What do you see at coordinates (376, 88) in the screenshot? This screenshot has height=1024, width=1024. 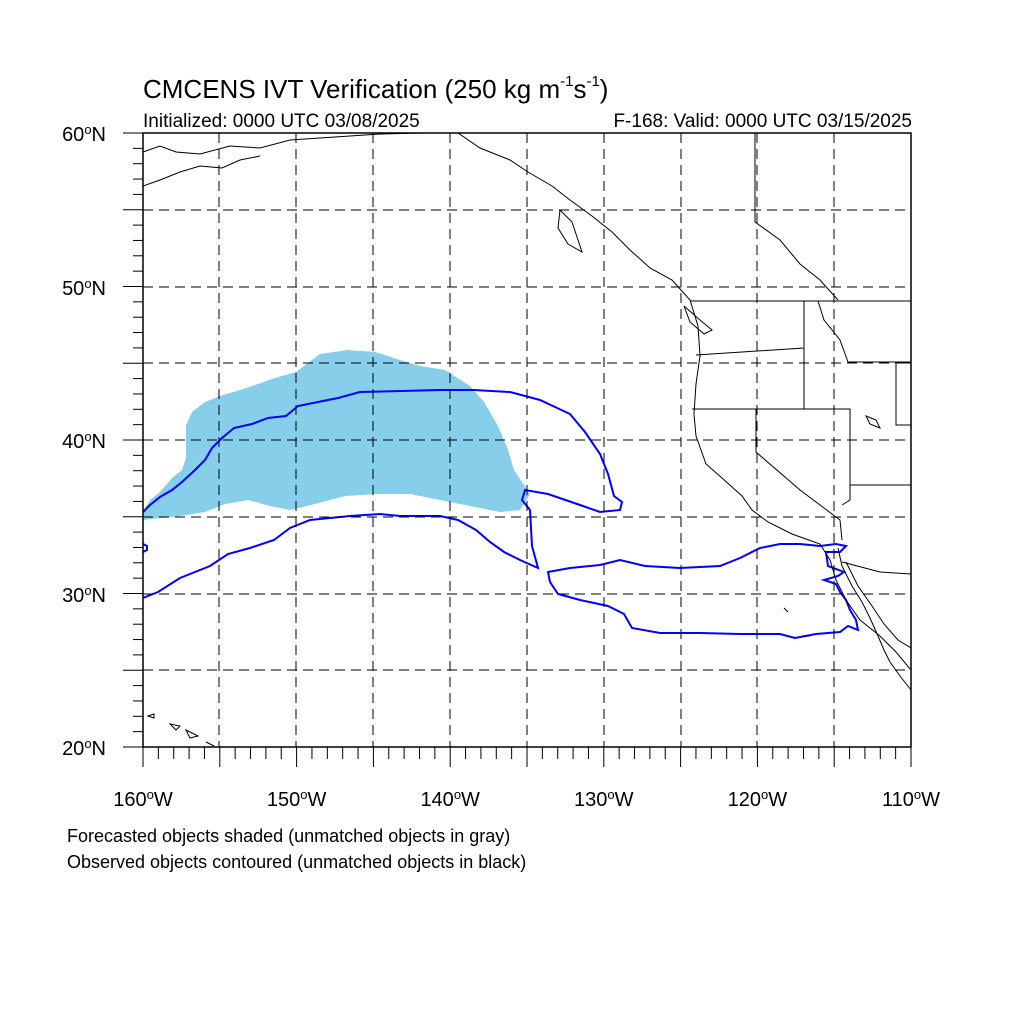 I see `map-title: CMCENS IVT Verification (250 kg m-1s-1)` at bounding box center [376, 88].